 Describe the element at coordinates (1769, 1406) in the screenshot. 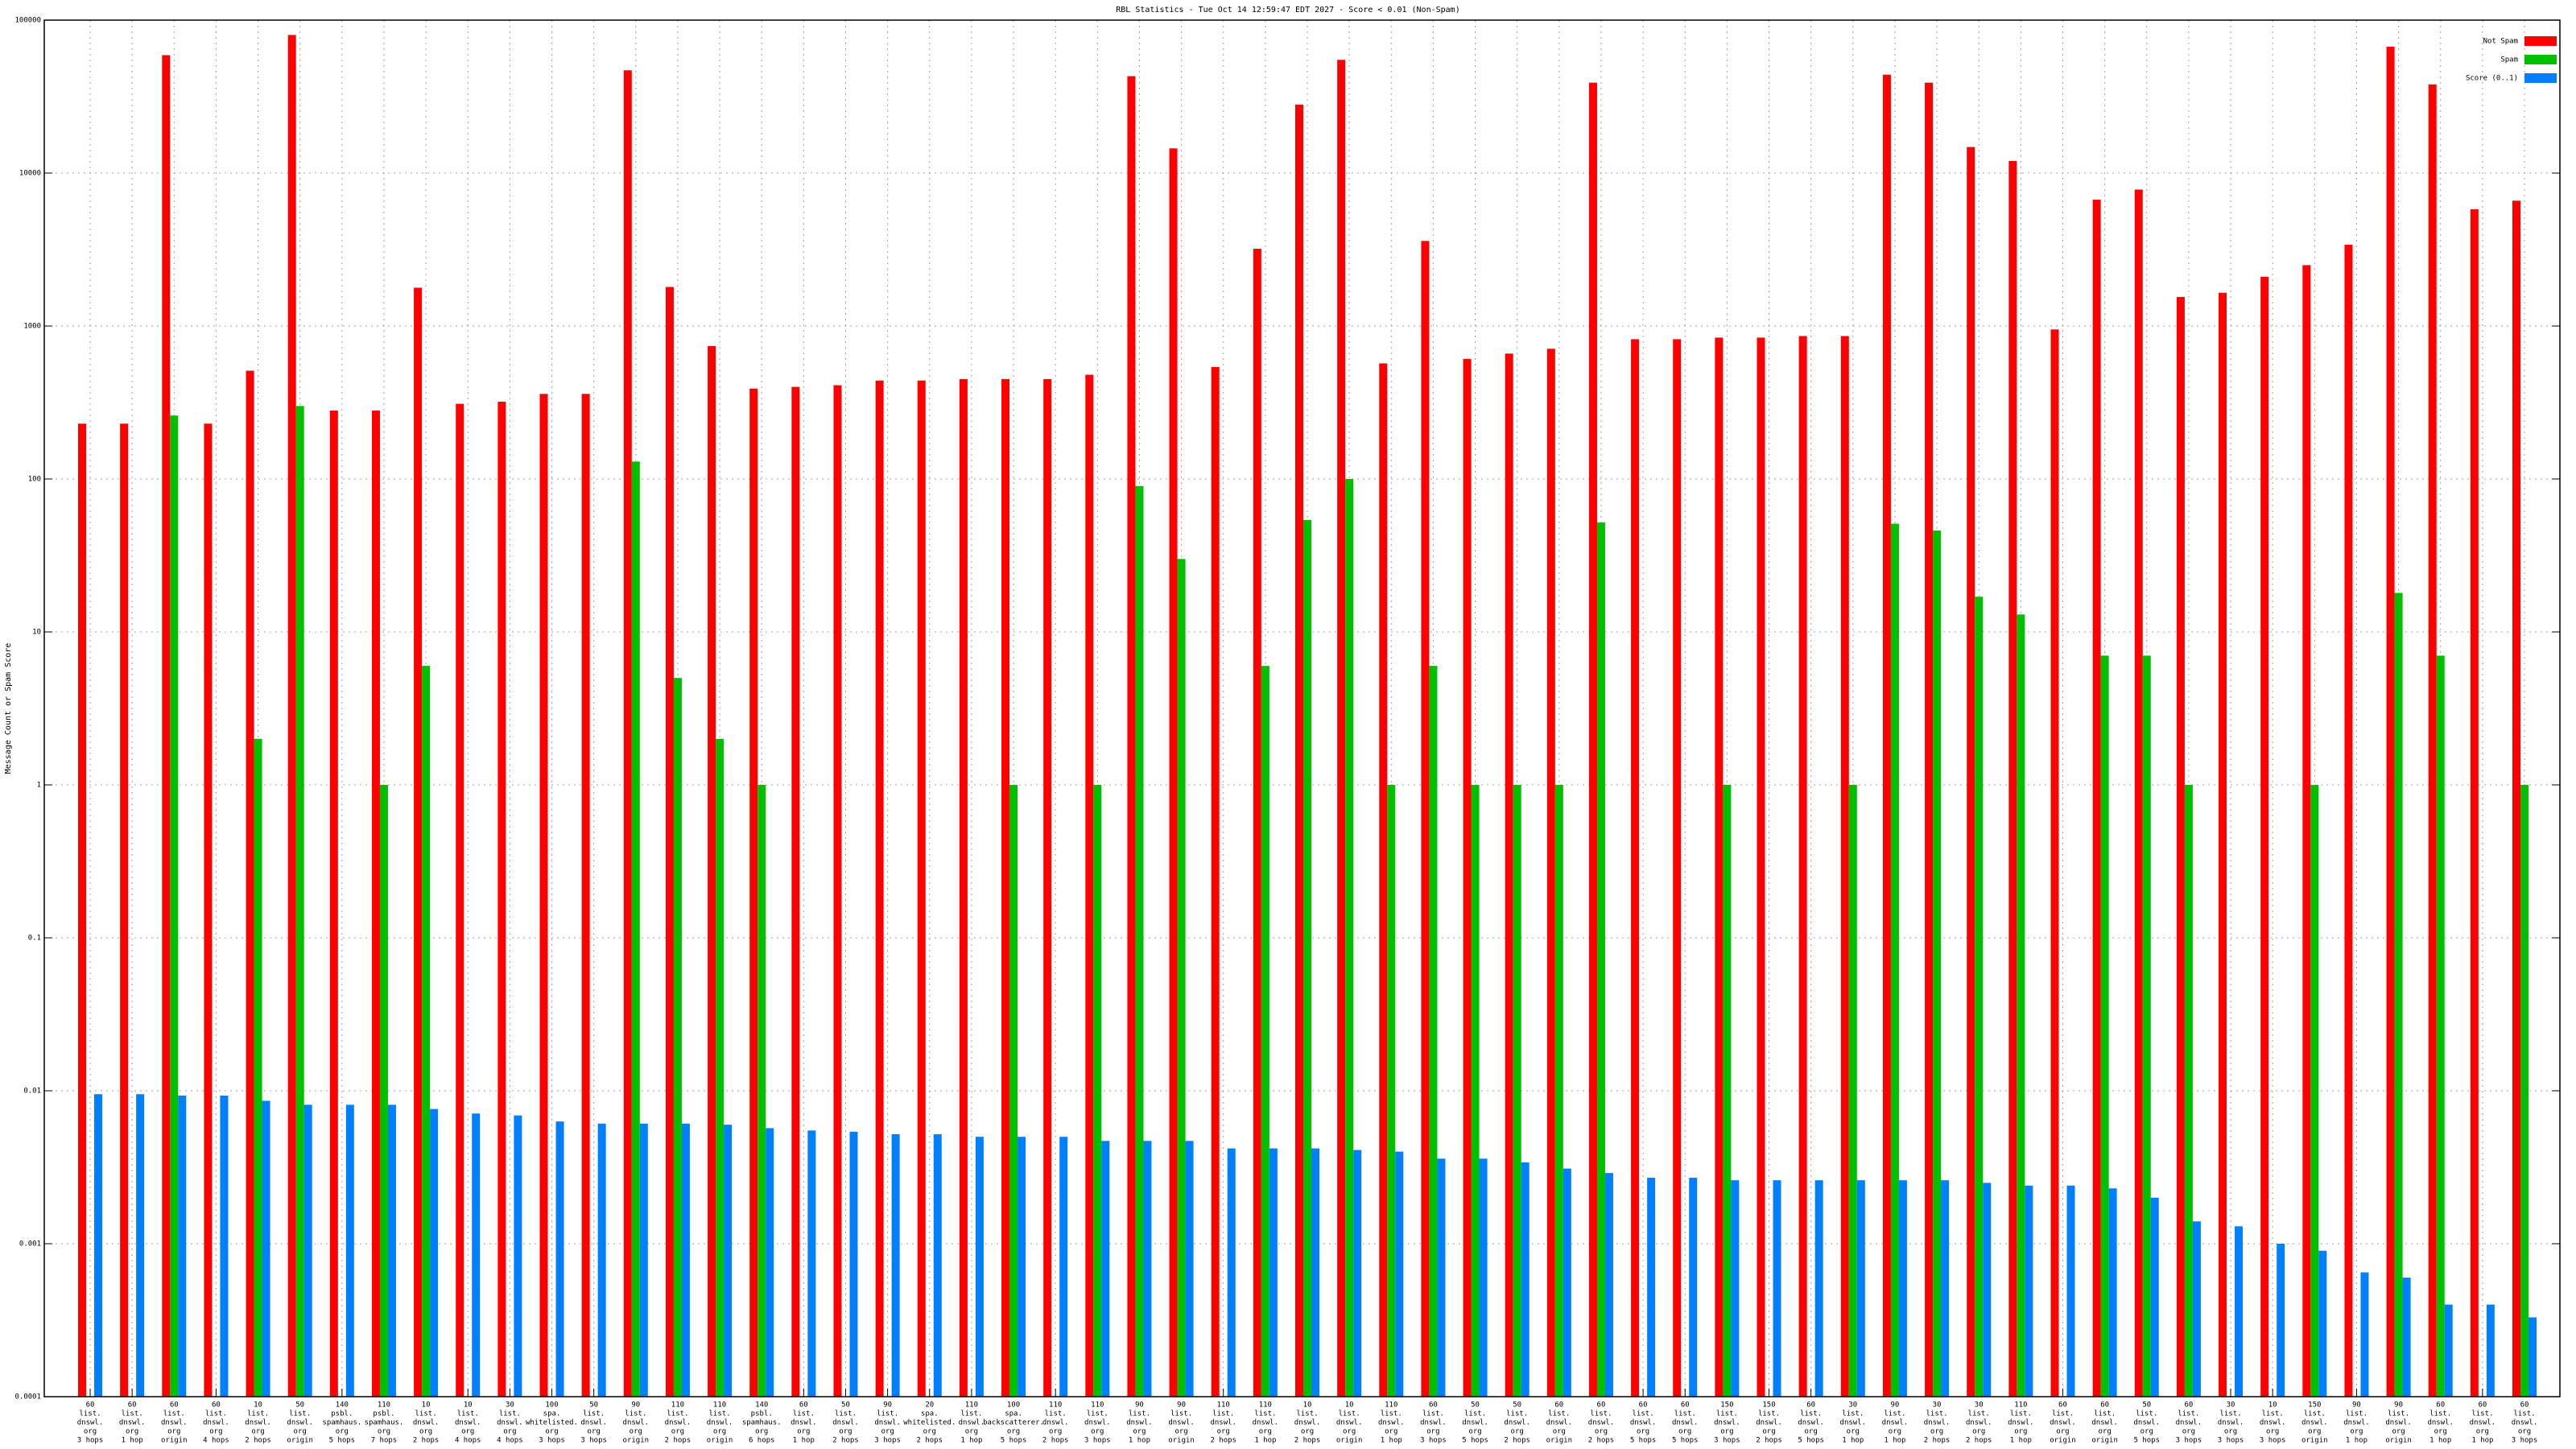

I see `x-tick-label: 150` at that location.